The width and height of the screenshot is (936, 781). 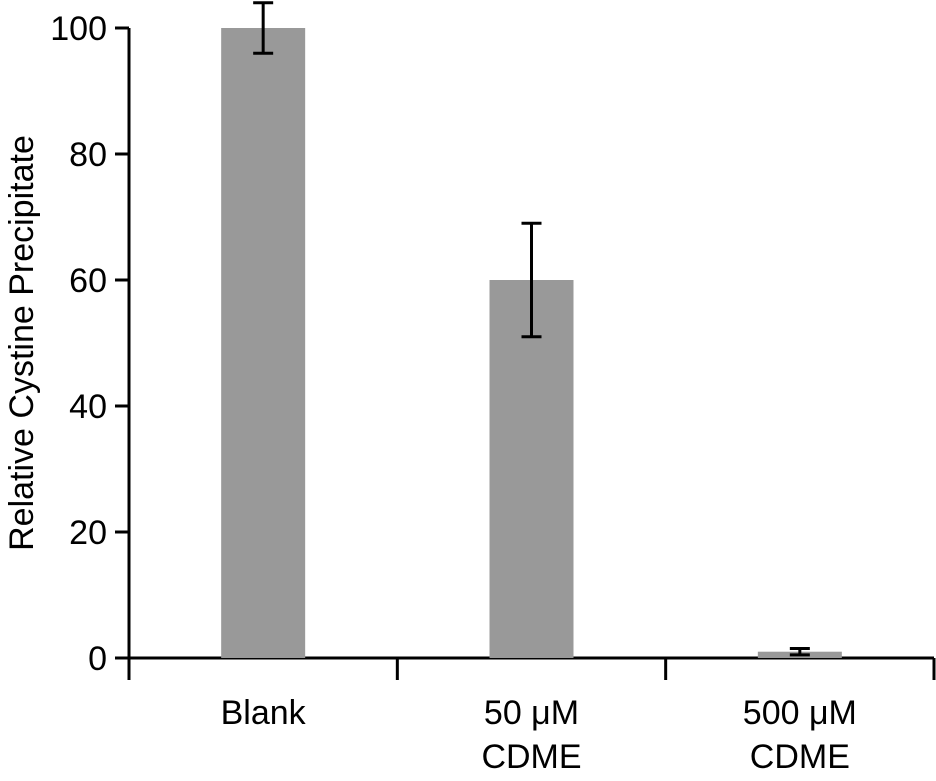 What do you see at coordinates (22, 343) in the screenshot?
I see `y-axis-title: Relative Cystine Precipitate` at bounding box center [22, 343].